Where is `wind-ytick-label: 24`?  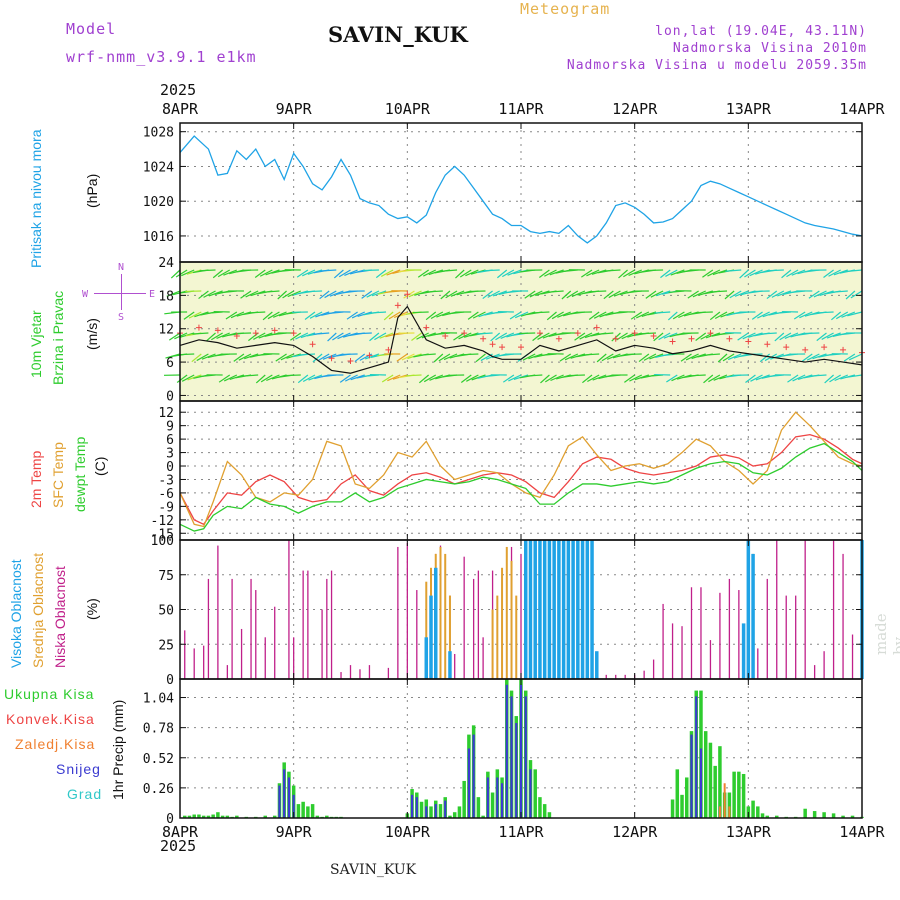
wind-ytick-label: 24 is located at coordinates (166, 263).